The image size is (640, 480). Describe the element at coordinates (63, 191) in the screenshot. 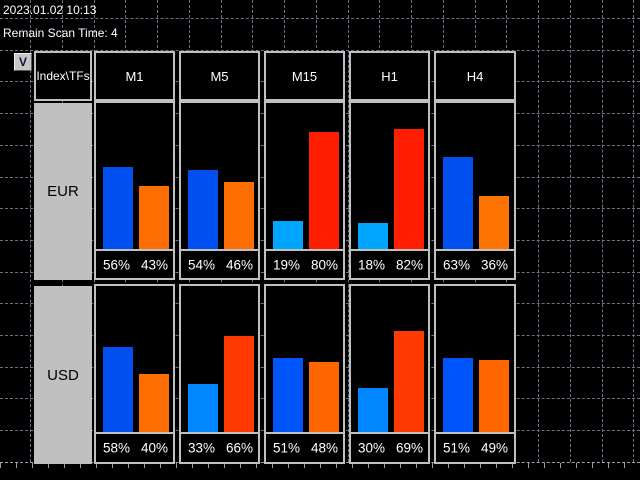

I see `row-label-eur: EUR` at that location.